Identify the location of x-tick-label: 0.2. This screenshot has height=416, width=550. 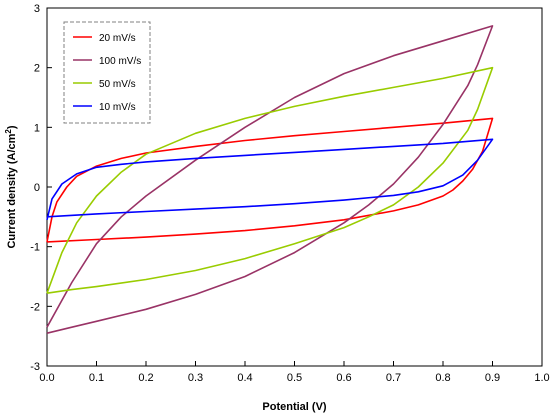
(145, 378).